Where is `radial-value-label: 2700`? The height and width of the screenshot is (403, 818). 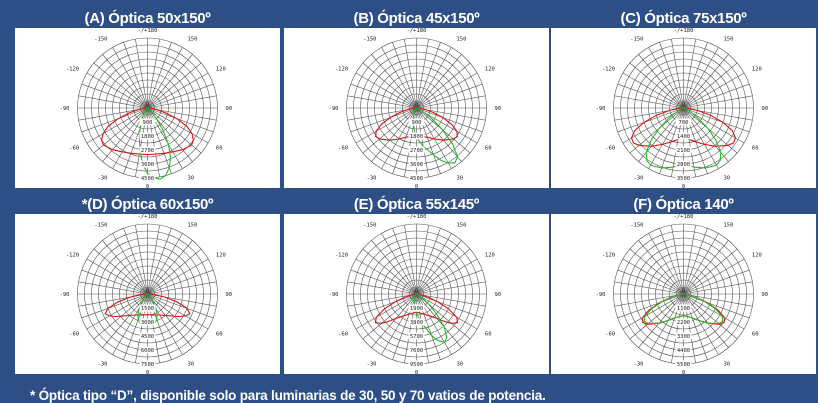
radial-value-label: 2700 is located at coordinates (416, 151).